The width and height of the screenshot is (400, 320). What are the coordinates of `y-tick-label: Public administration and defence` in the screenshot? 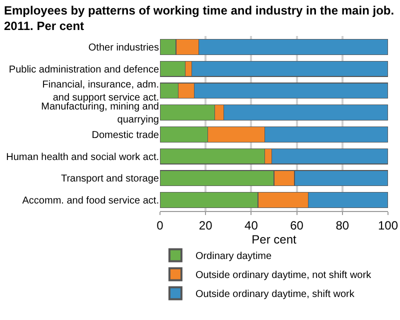 It's located at (84, 70).